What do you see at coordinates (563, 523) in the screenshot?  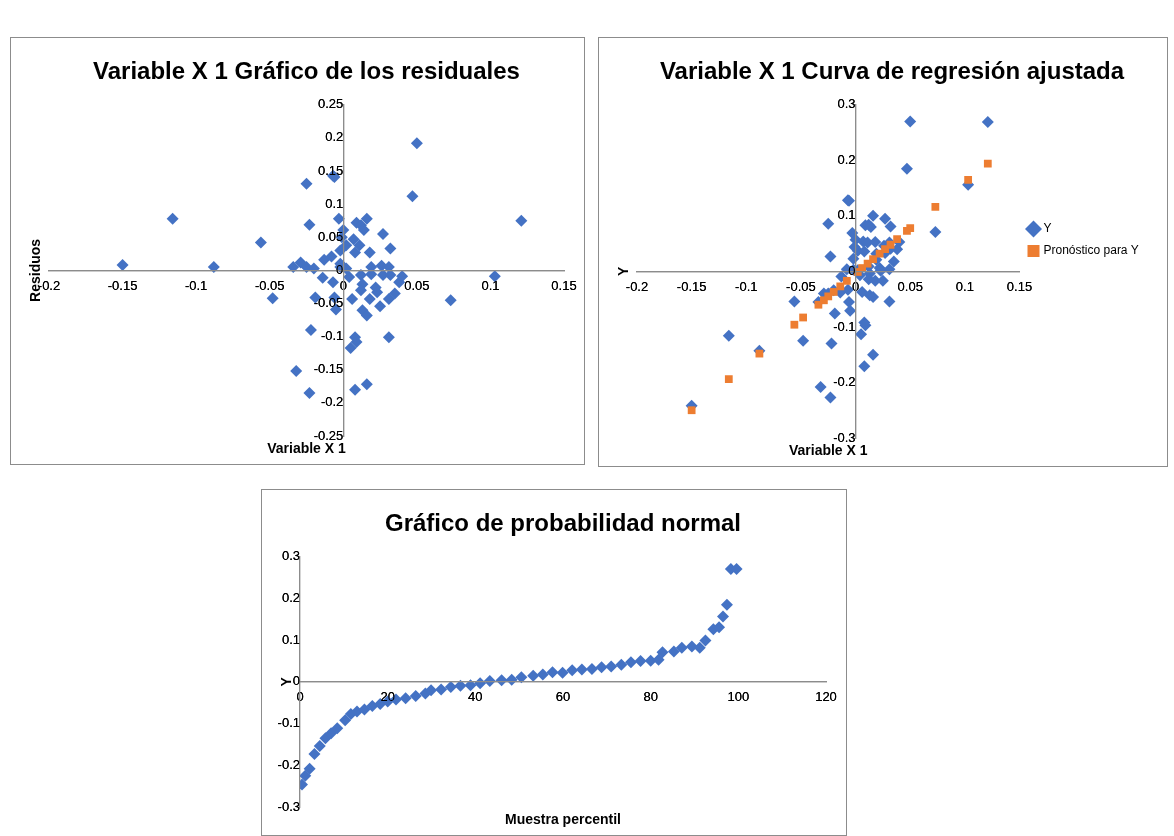 I see `chart-title: Gráfico de probabilidad normal` at bounding box center [563, 523].